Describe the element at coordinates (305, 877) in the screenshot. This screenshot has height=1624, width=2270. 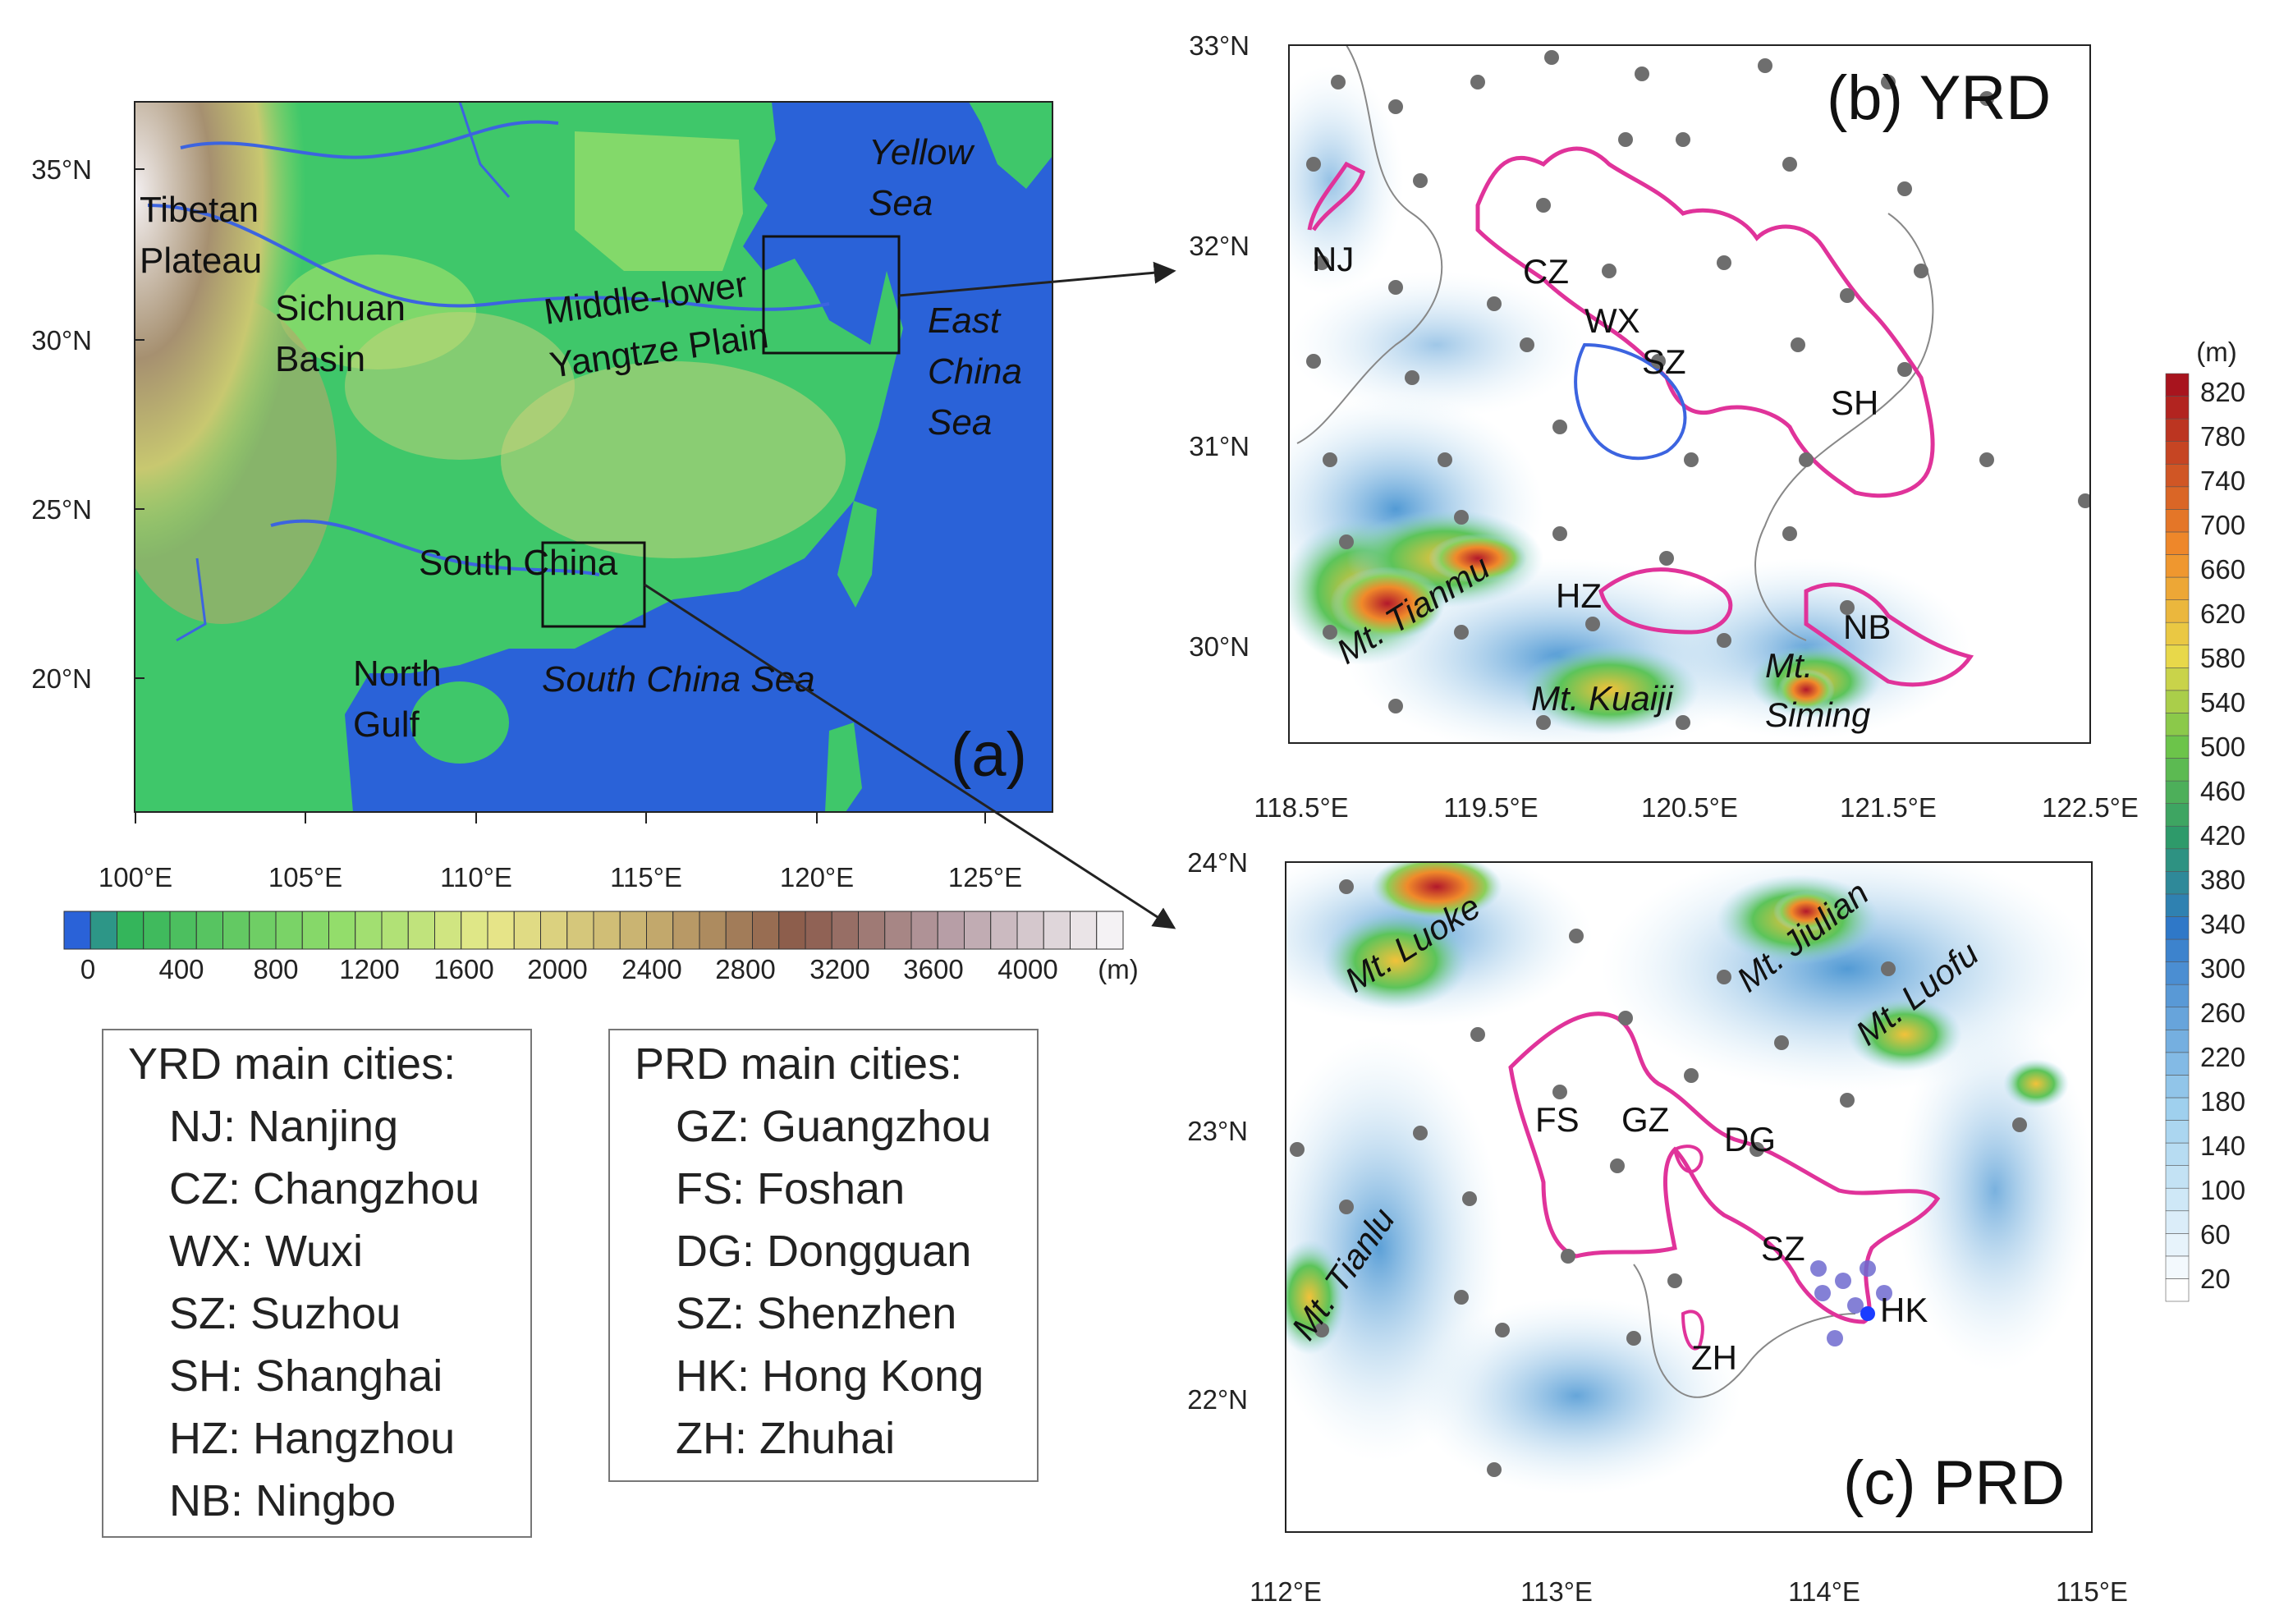
I see `lon-tick-105: 105°E` at that location.